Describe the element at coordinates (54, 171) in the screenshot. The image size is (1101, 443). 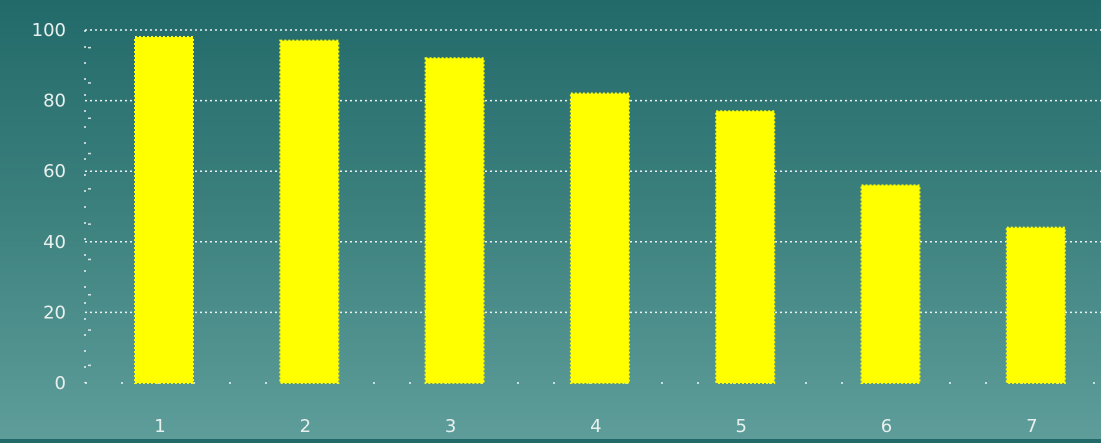
I see `y-tick-label: 60` at that location.